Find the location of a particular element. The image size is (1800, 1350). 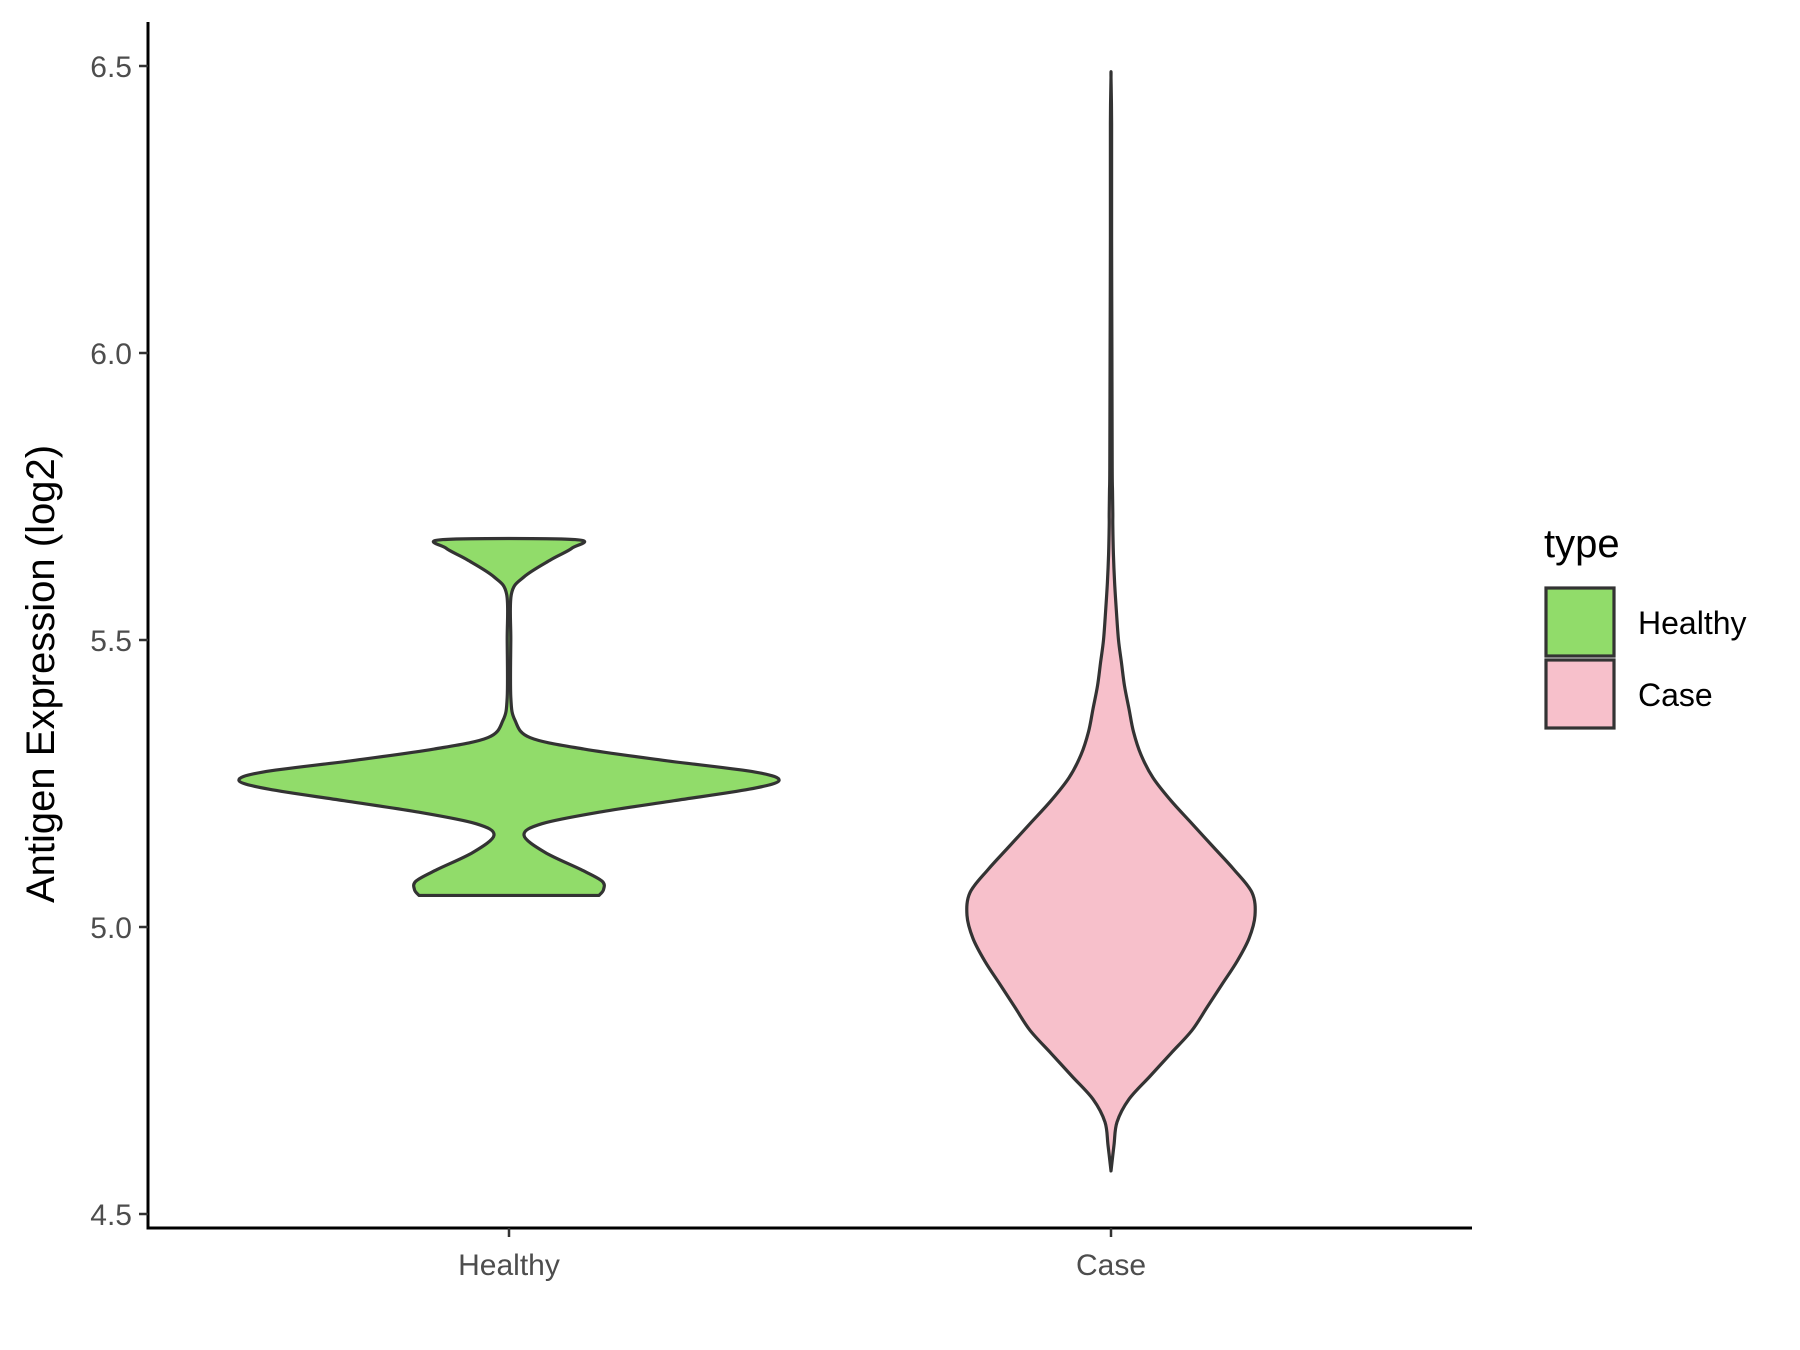

y-tick-label: 4.5 is located at coordinates (111, 1215).